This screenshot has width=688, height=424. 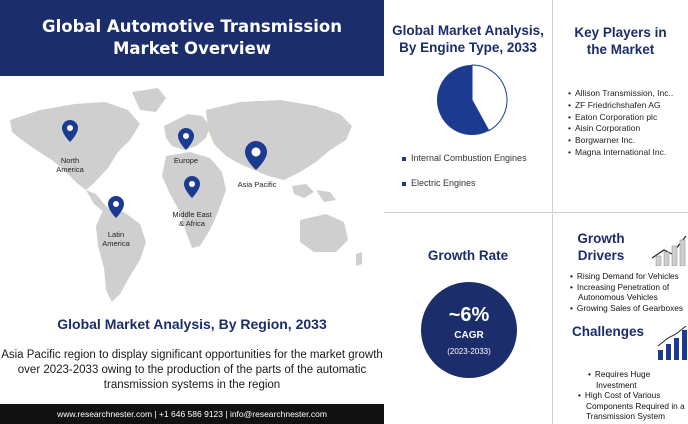 What do you see at coordinates (672, 343) in the screenshot?
I see `bar-challenge-icon` at bounding box center [672, 343].